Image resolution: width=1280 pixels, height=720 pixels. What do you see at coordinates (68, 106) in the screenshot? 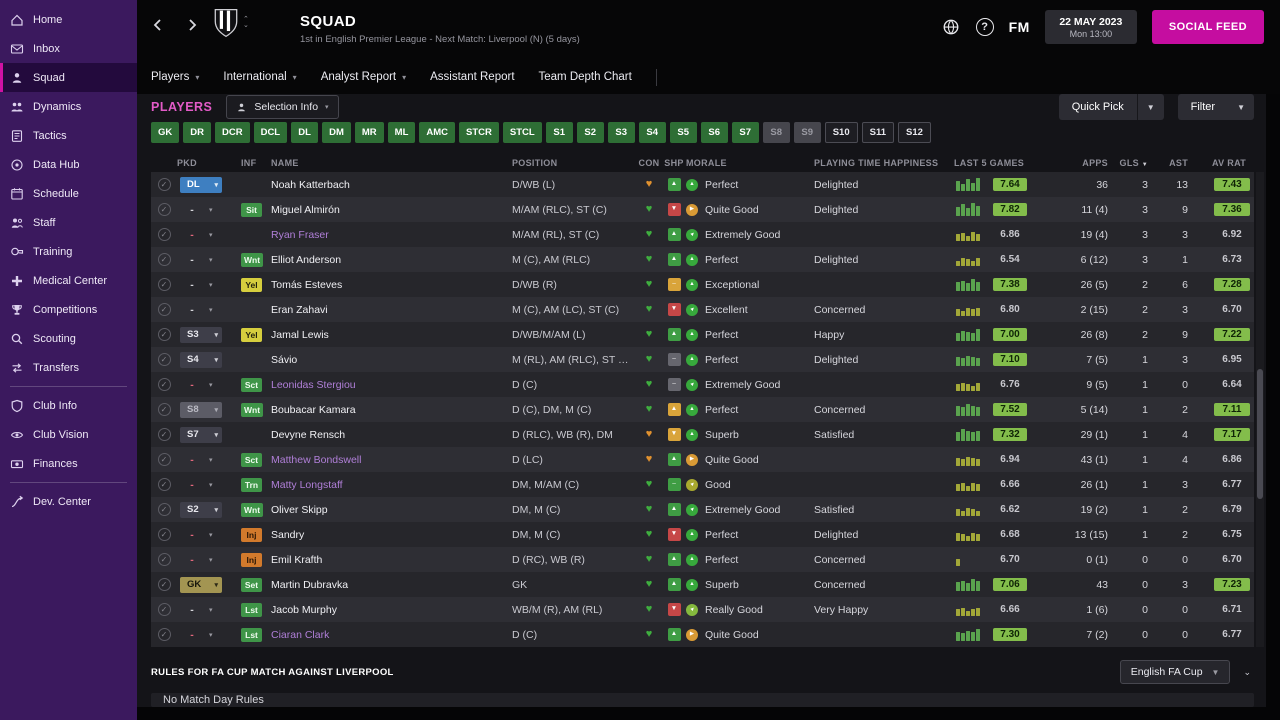
I see `sidebar-item-dynamics: Dynamics` at bounding box center [68, 106].